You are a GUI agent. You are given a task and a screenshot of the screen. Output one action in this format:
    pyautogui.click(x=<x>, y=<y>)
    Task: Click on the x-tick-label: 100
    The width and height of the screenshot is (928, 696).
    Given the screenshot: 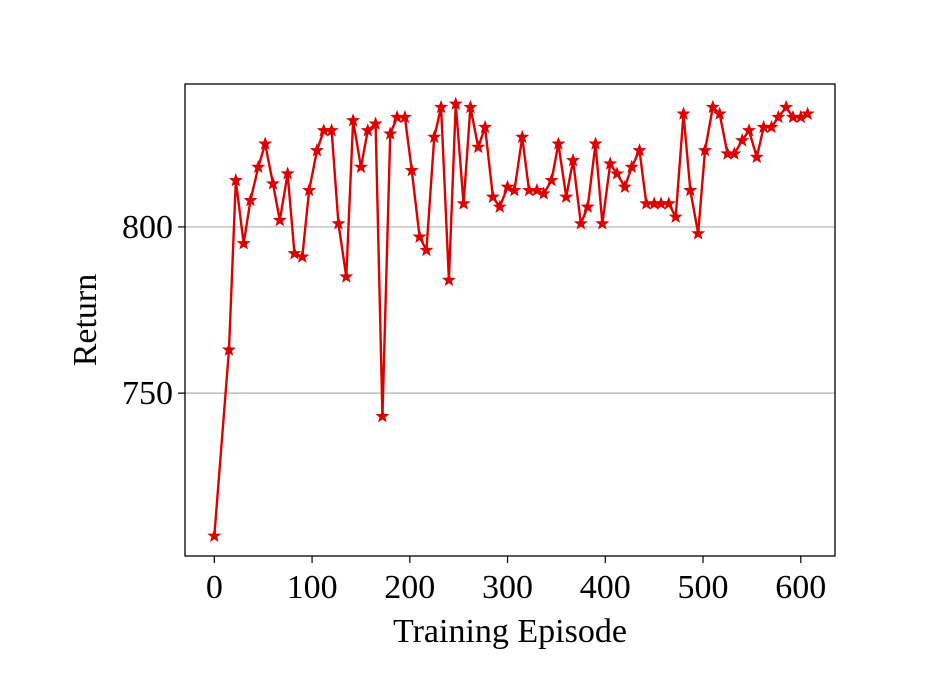 What is the action you would take?
    pyautogui.click(x=312, y=587)
    